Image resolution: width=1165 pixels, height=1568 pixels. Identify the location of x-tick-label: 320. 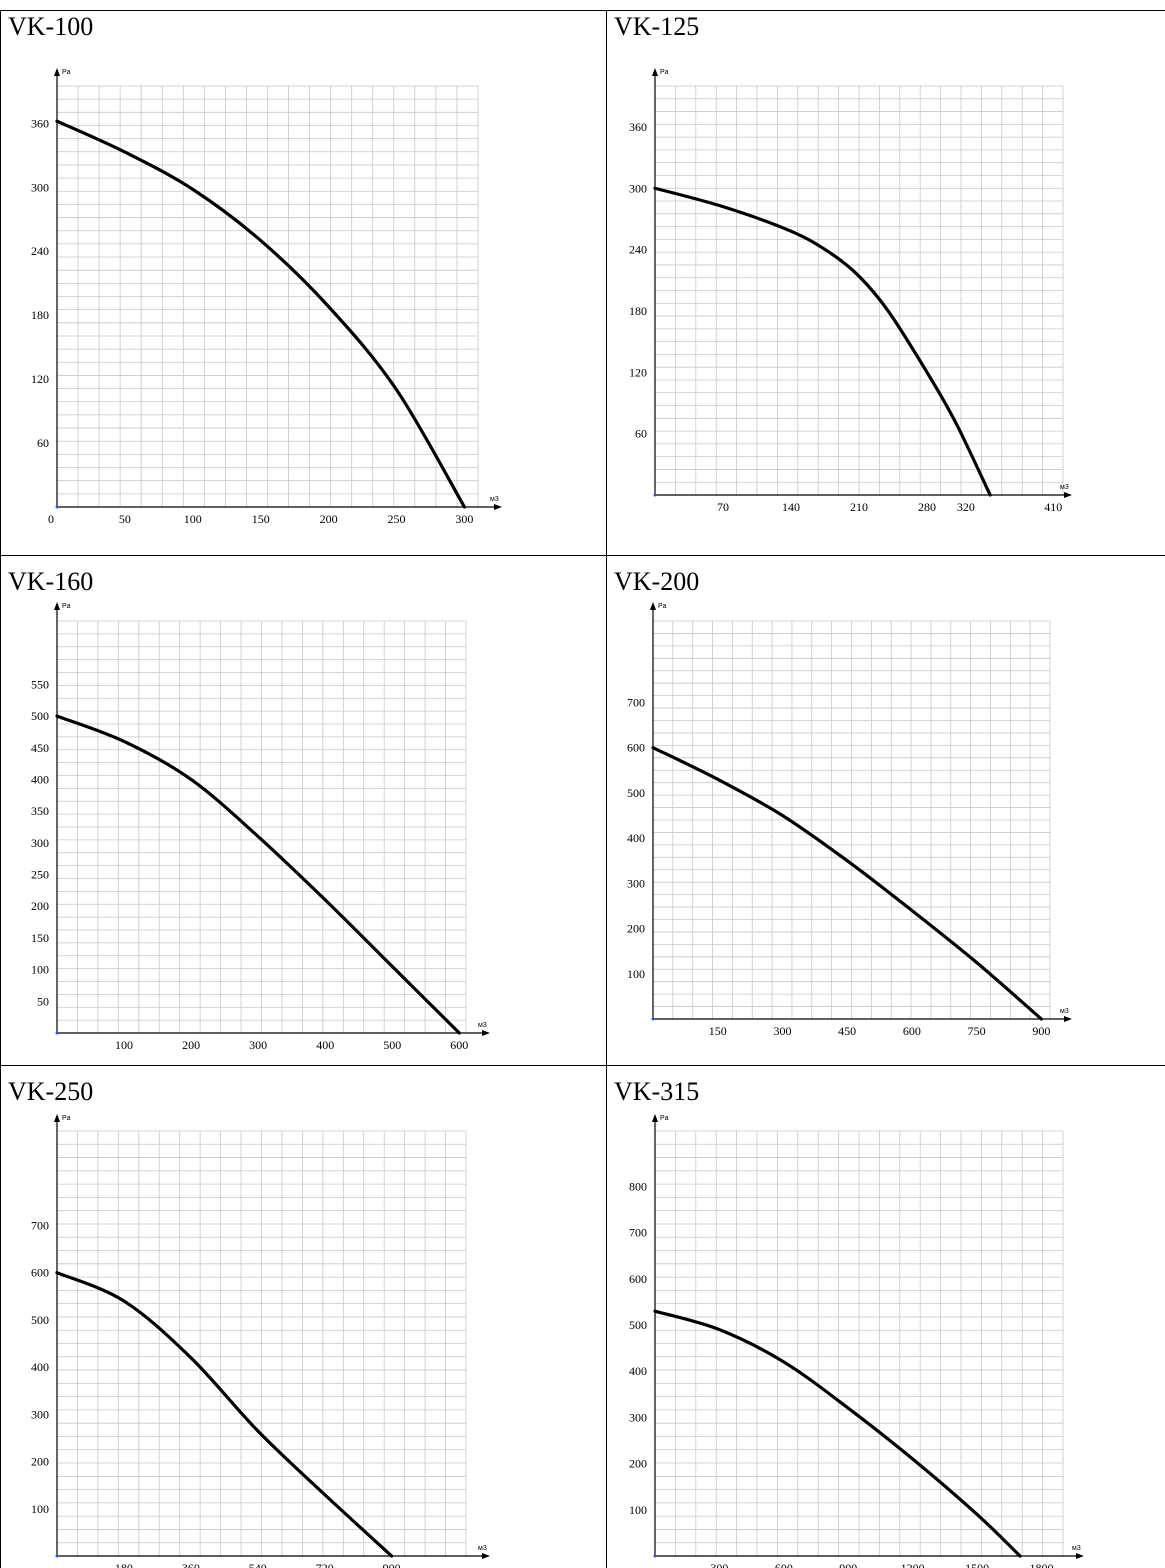
(966, 507).